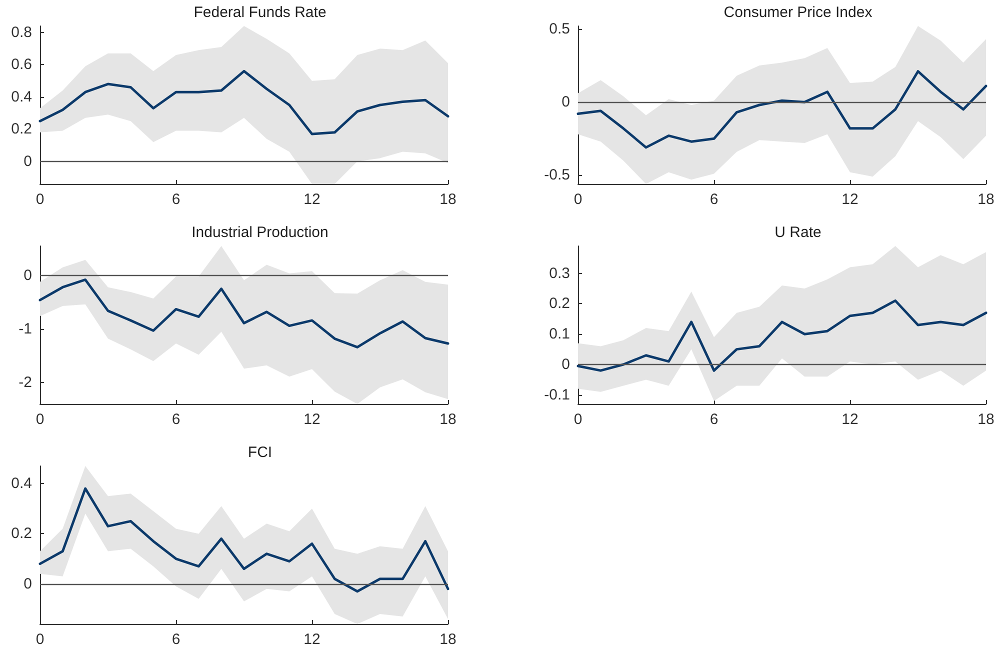 This screenshot has height=660, width=1000. What do you see at coordinates (559, 29) in the screenshot?
I see `y-tick-label: 0.5` at bounding box center [559, 29].